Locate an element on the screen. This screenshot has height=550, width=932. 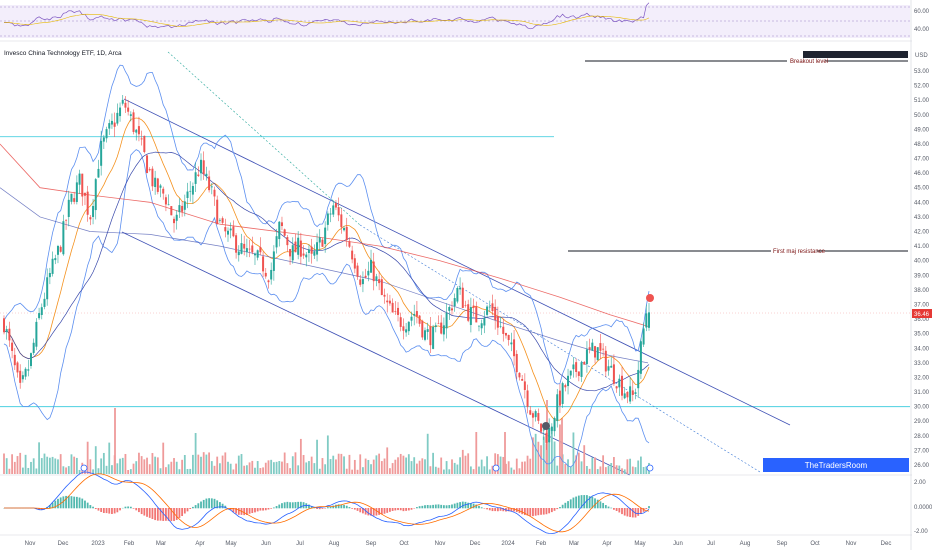
price-tick-label: 53.00 is located at coordinates (922, 72).